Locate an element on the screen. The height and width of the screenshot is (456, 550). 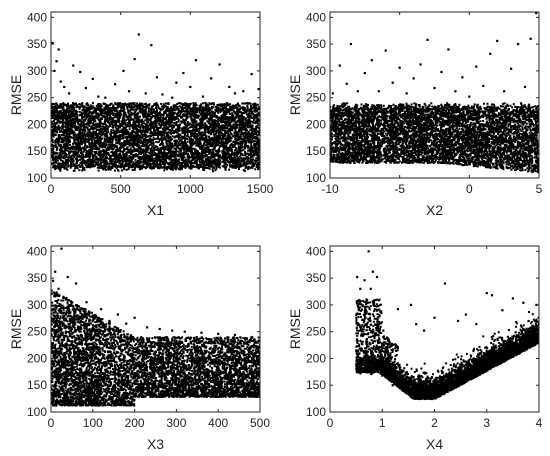
x-tick-label: 200 is located at coordinates (135, 423).